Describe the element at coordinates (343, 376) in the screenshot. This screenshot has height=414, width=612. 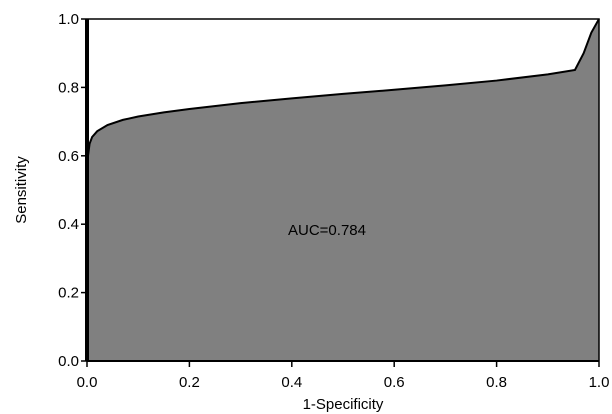
I see `x-axis-ticks: 0.0 0.2 0.4 0.6 0.8 1.0` at that location.